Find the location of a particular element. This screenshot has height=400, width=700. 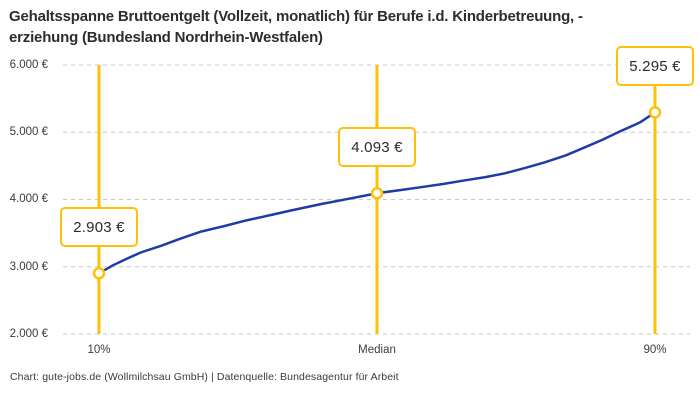

value-label-90pct: 5.295 € is located at coordinates (655, 66).